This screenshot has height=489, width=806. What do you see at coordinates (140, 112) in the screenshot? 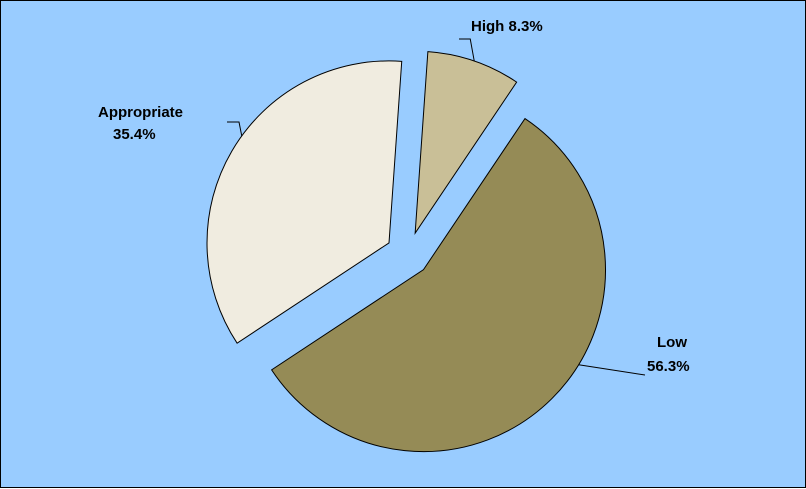
I see `label-appropriate-name: Appropriate` at bounding box center [140, 112].